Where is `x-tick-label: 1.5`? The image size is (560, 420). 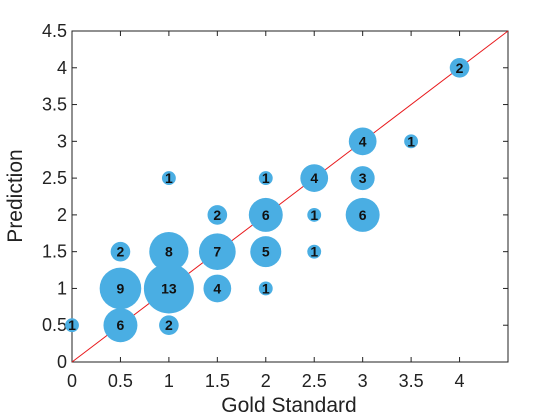
x-tick-label: 1.5 is located at coordinates (217, 381).